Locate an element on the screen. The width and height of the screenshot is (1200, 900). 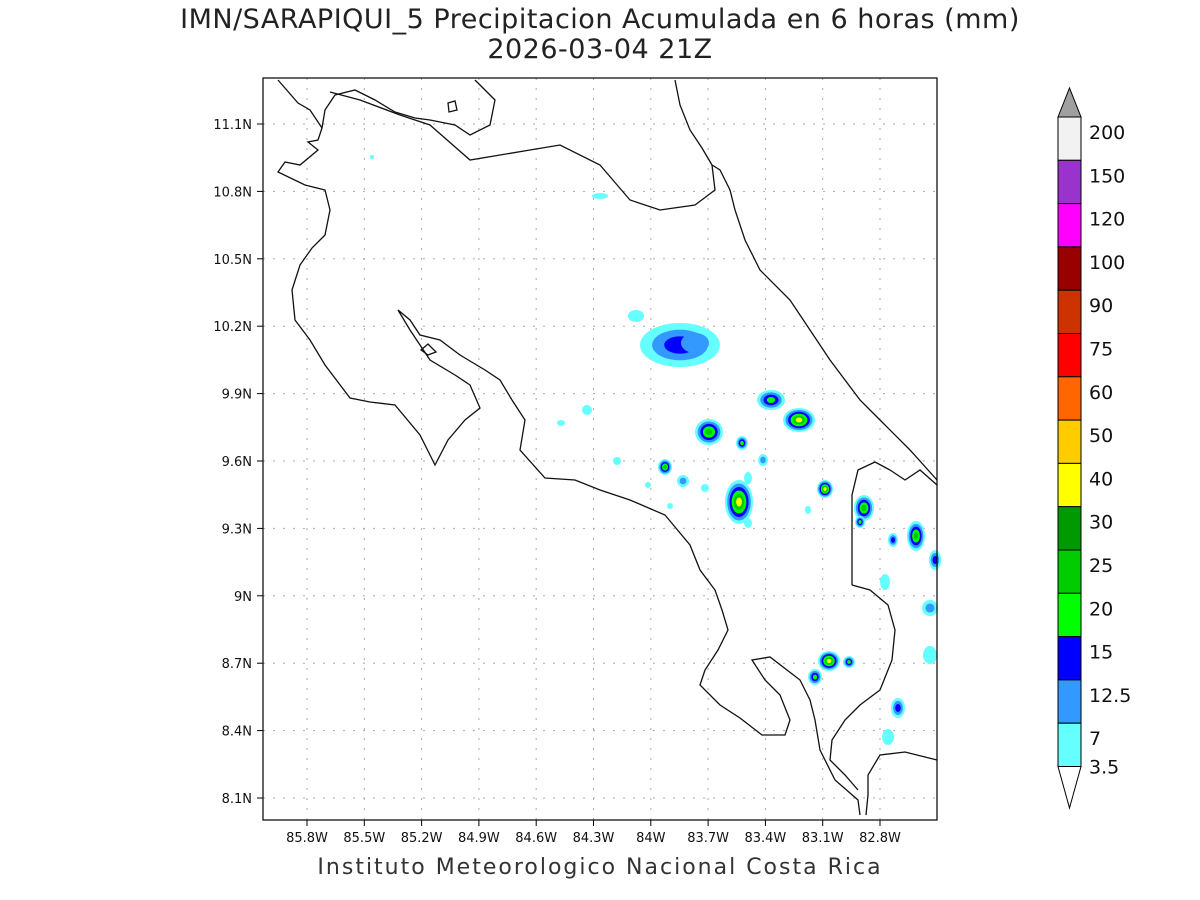
lat-tick-label: 11.1N is located at coordinates (232, 125).